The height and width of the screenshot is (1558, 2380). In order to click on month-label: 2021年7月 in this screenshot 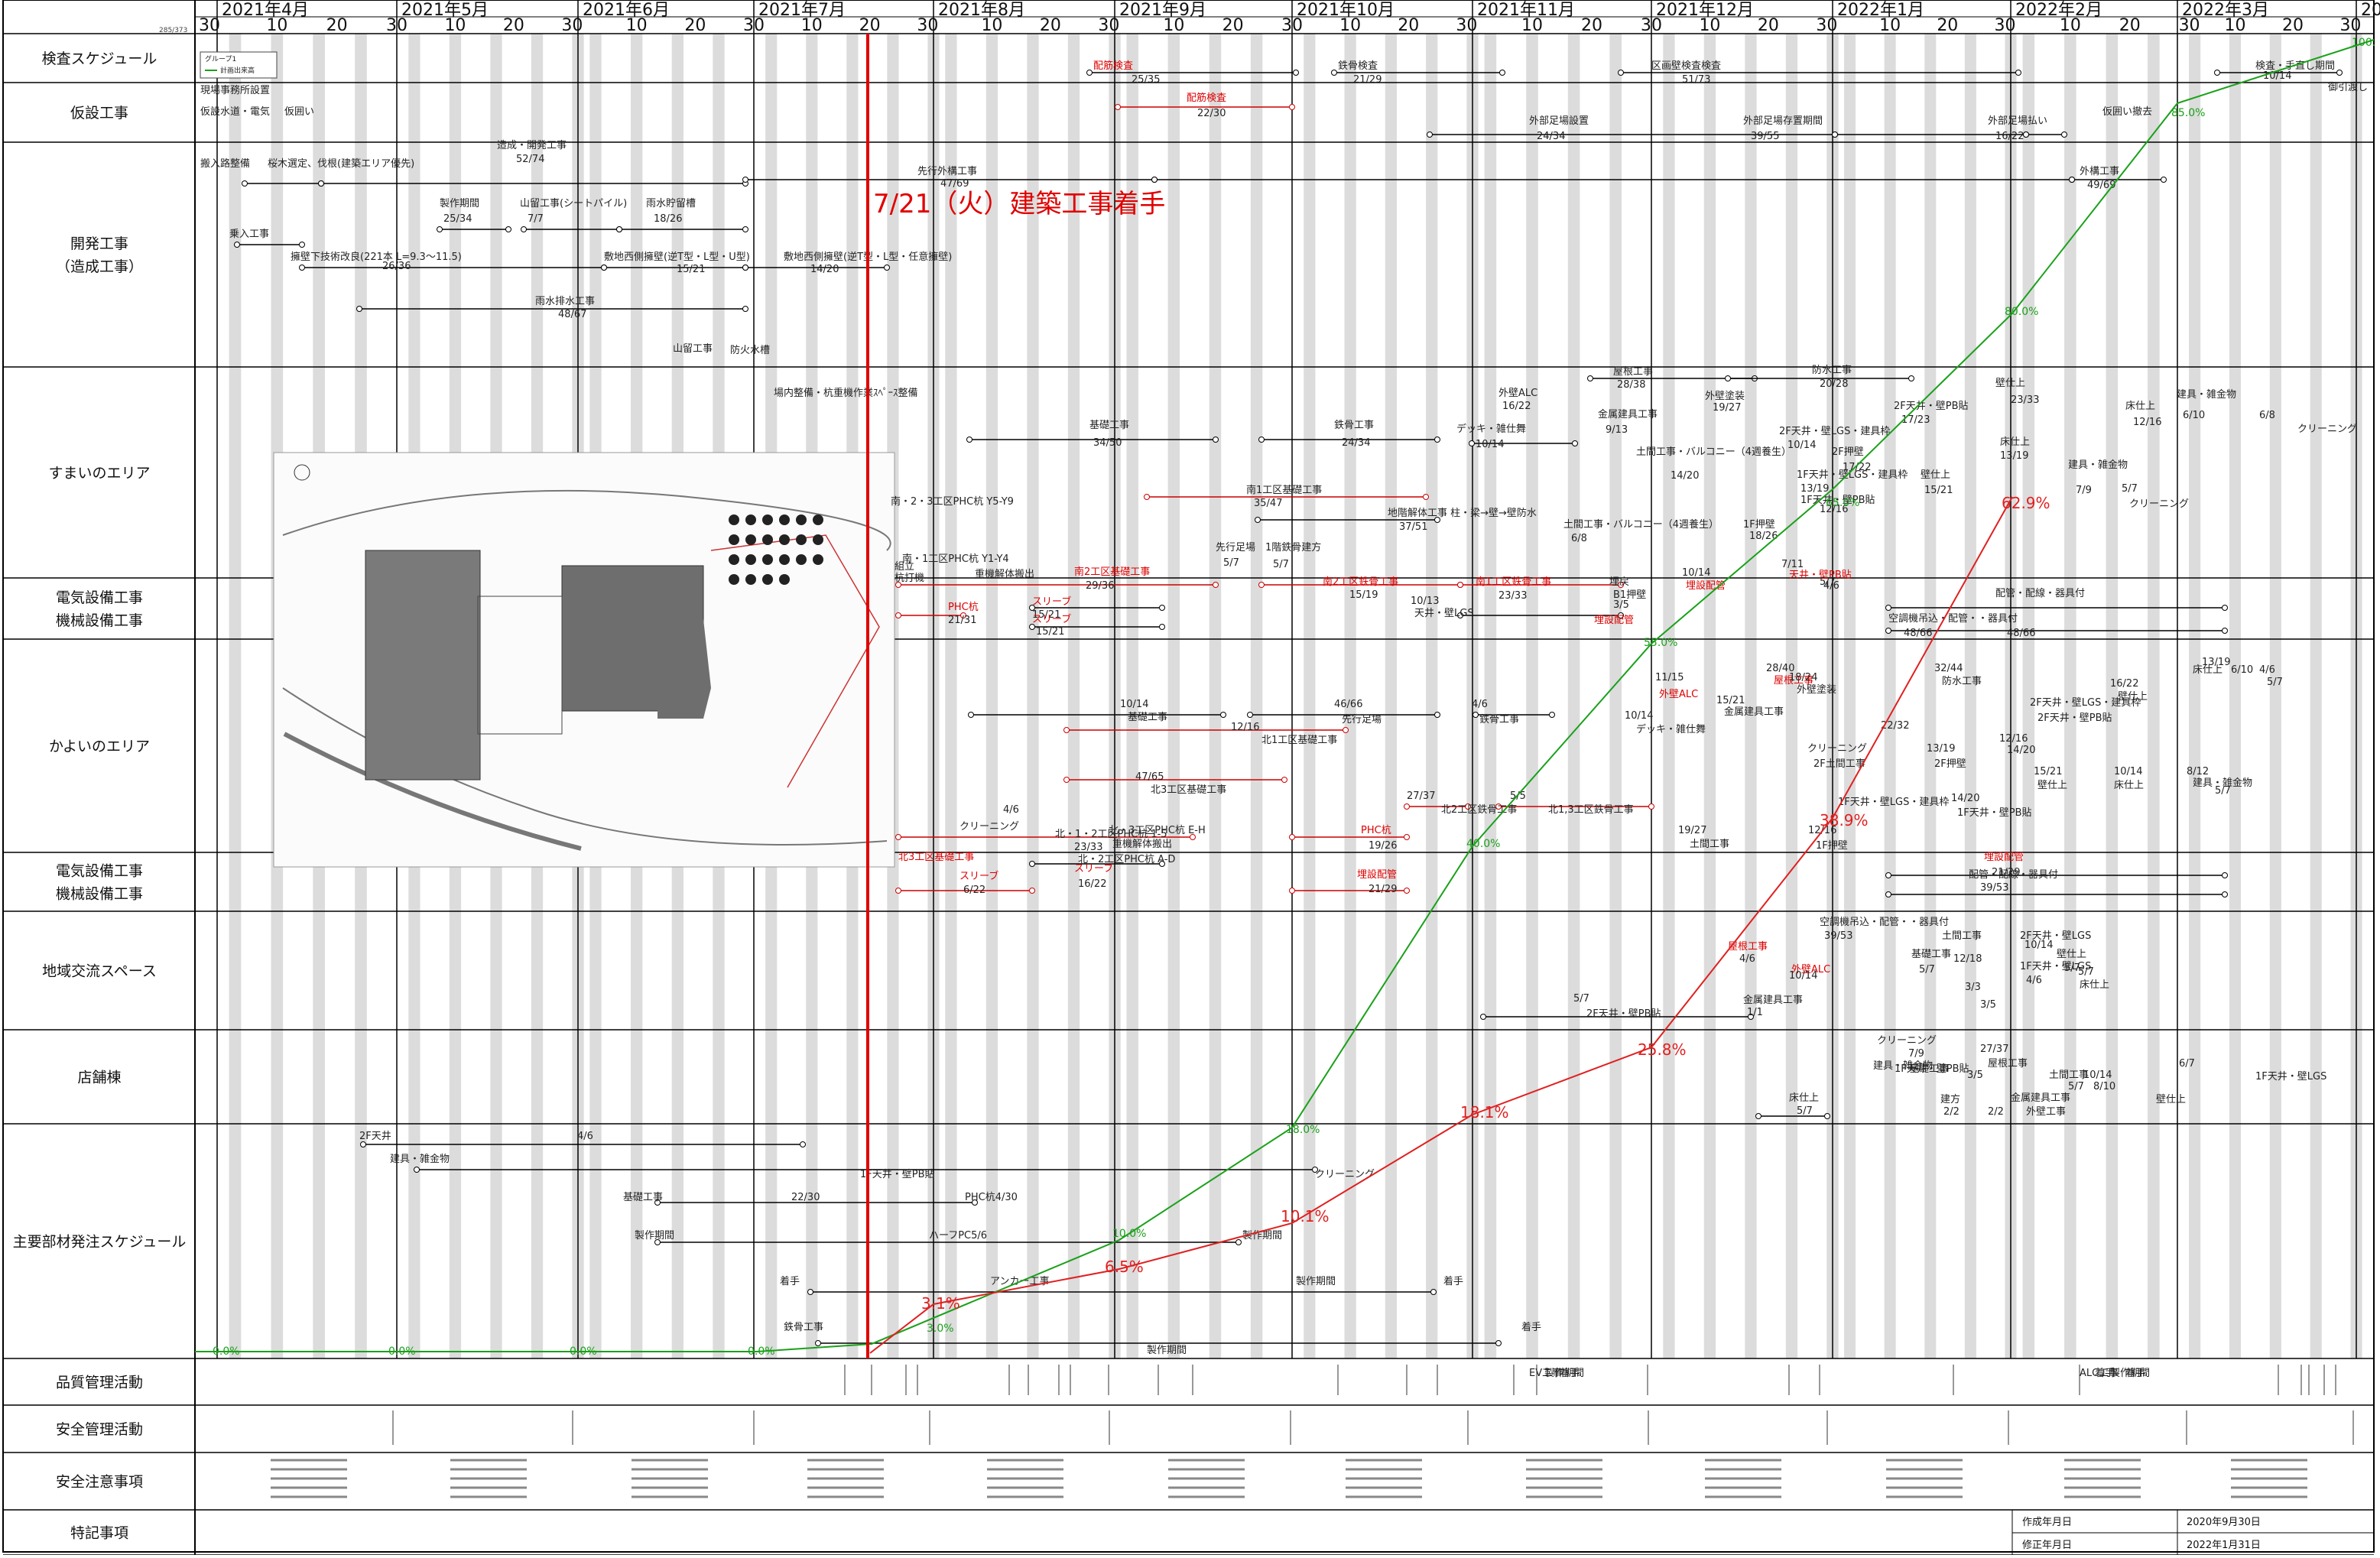, I will do `click(802, 11)`.